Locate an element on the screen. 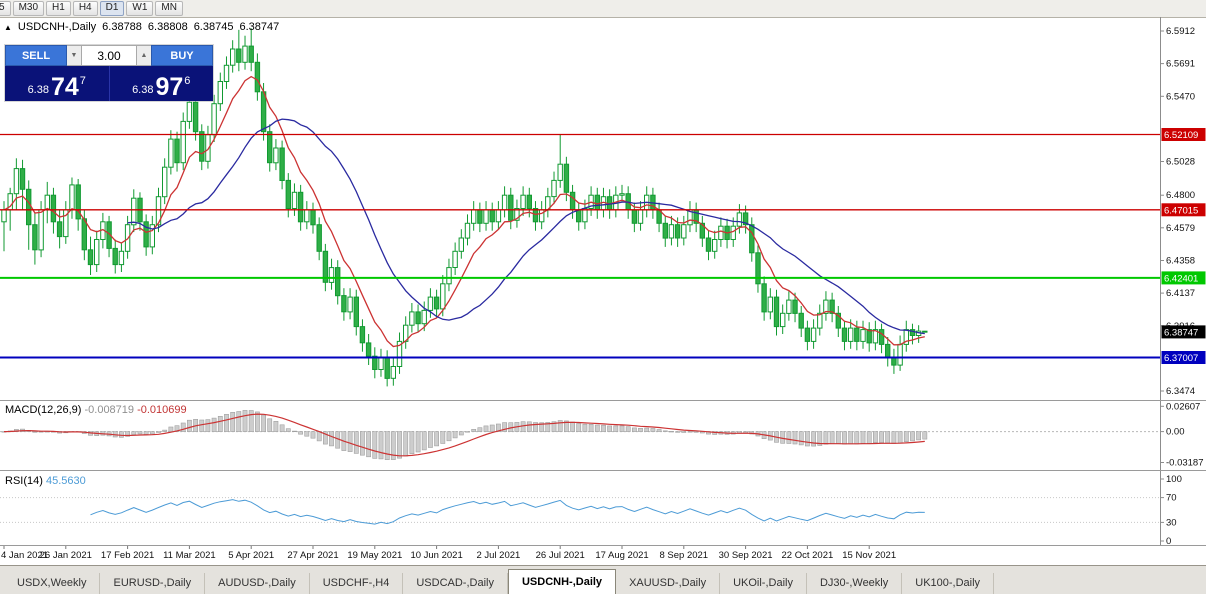 The height and width of the screenshot is (594, 1206). timeframe-button-h1: H1 is located at coordinates (58, 8).